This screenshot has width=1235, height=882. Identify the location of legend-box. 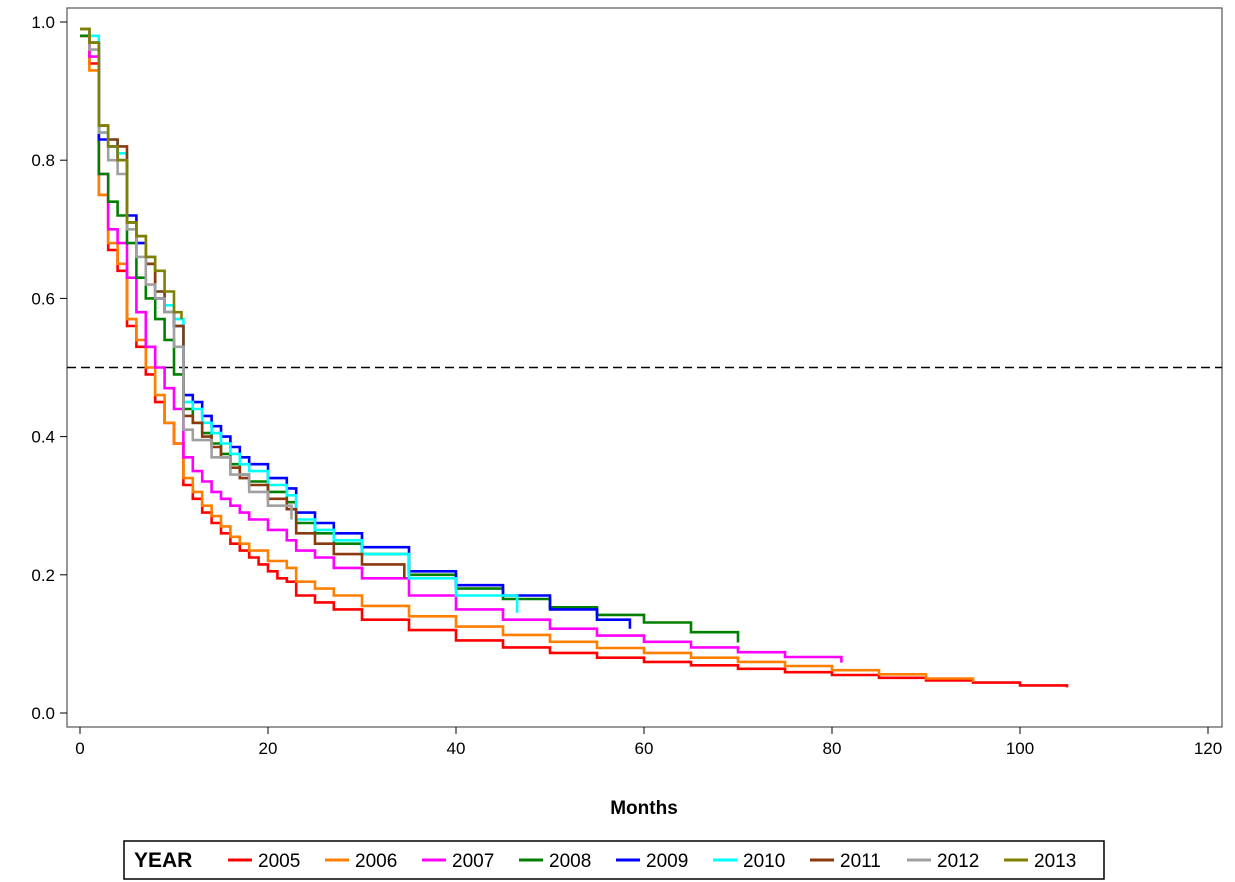
(614, 860).